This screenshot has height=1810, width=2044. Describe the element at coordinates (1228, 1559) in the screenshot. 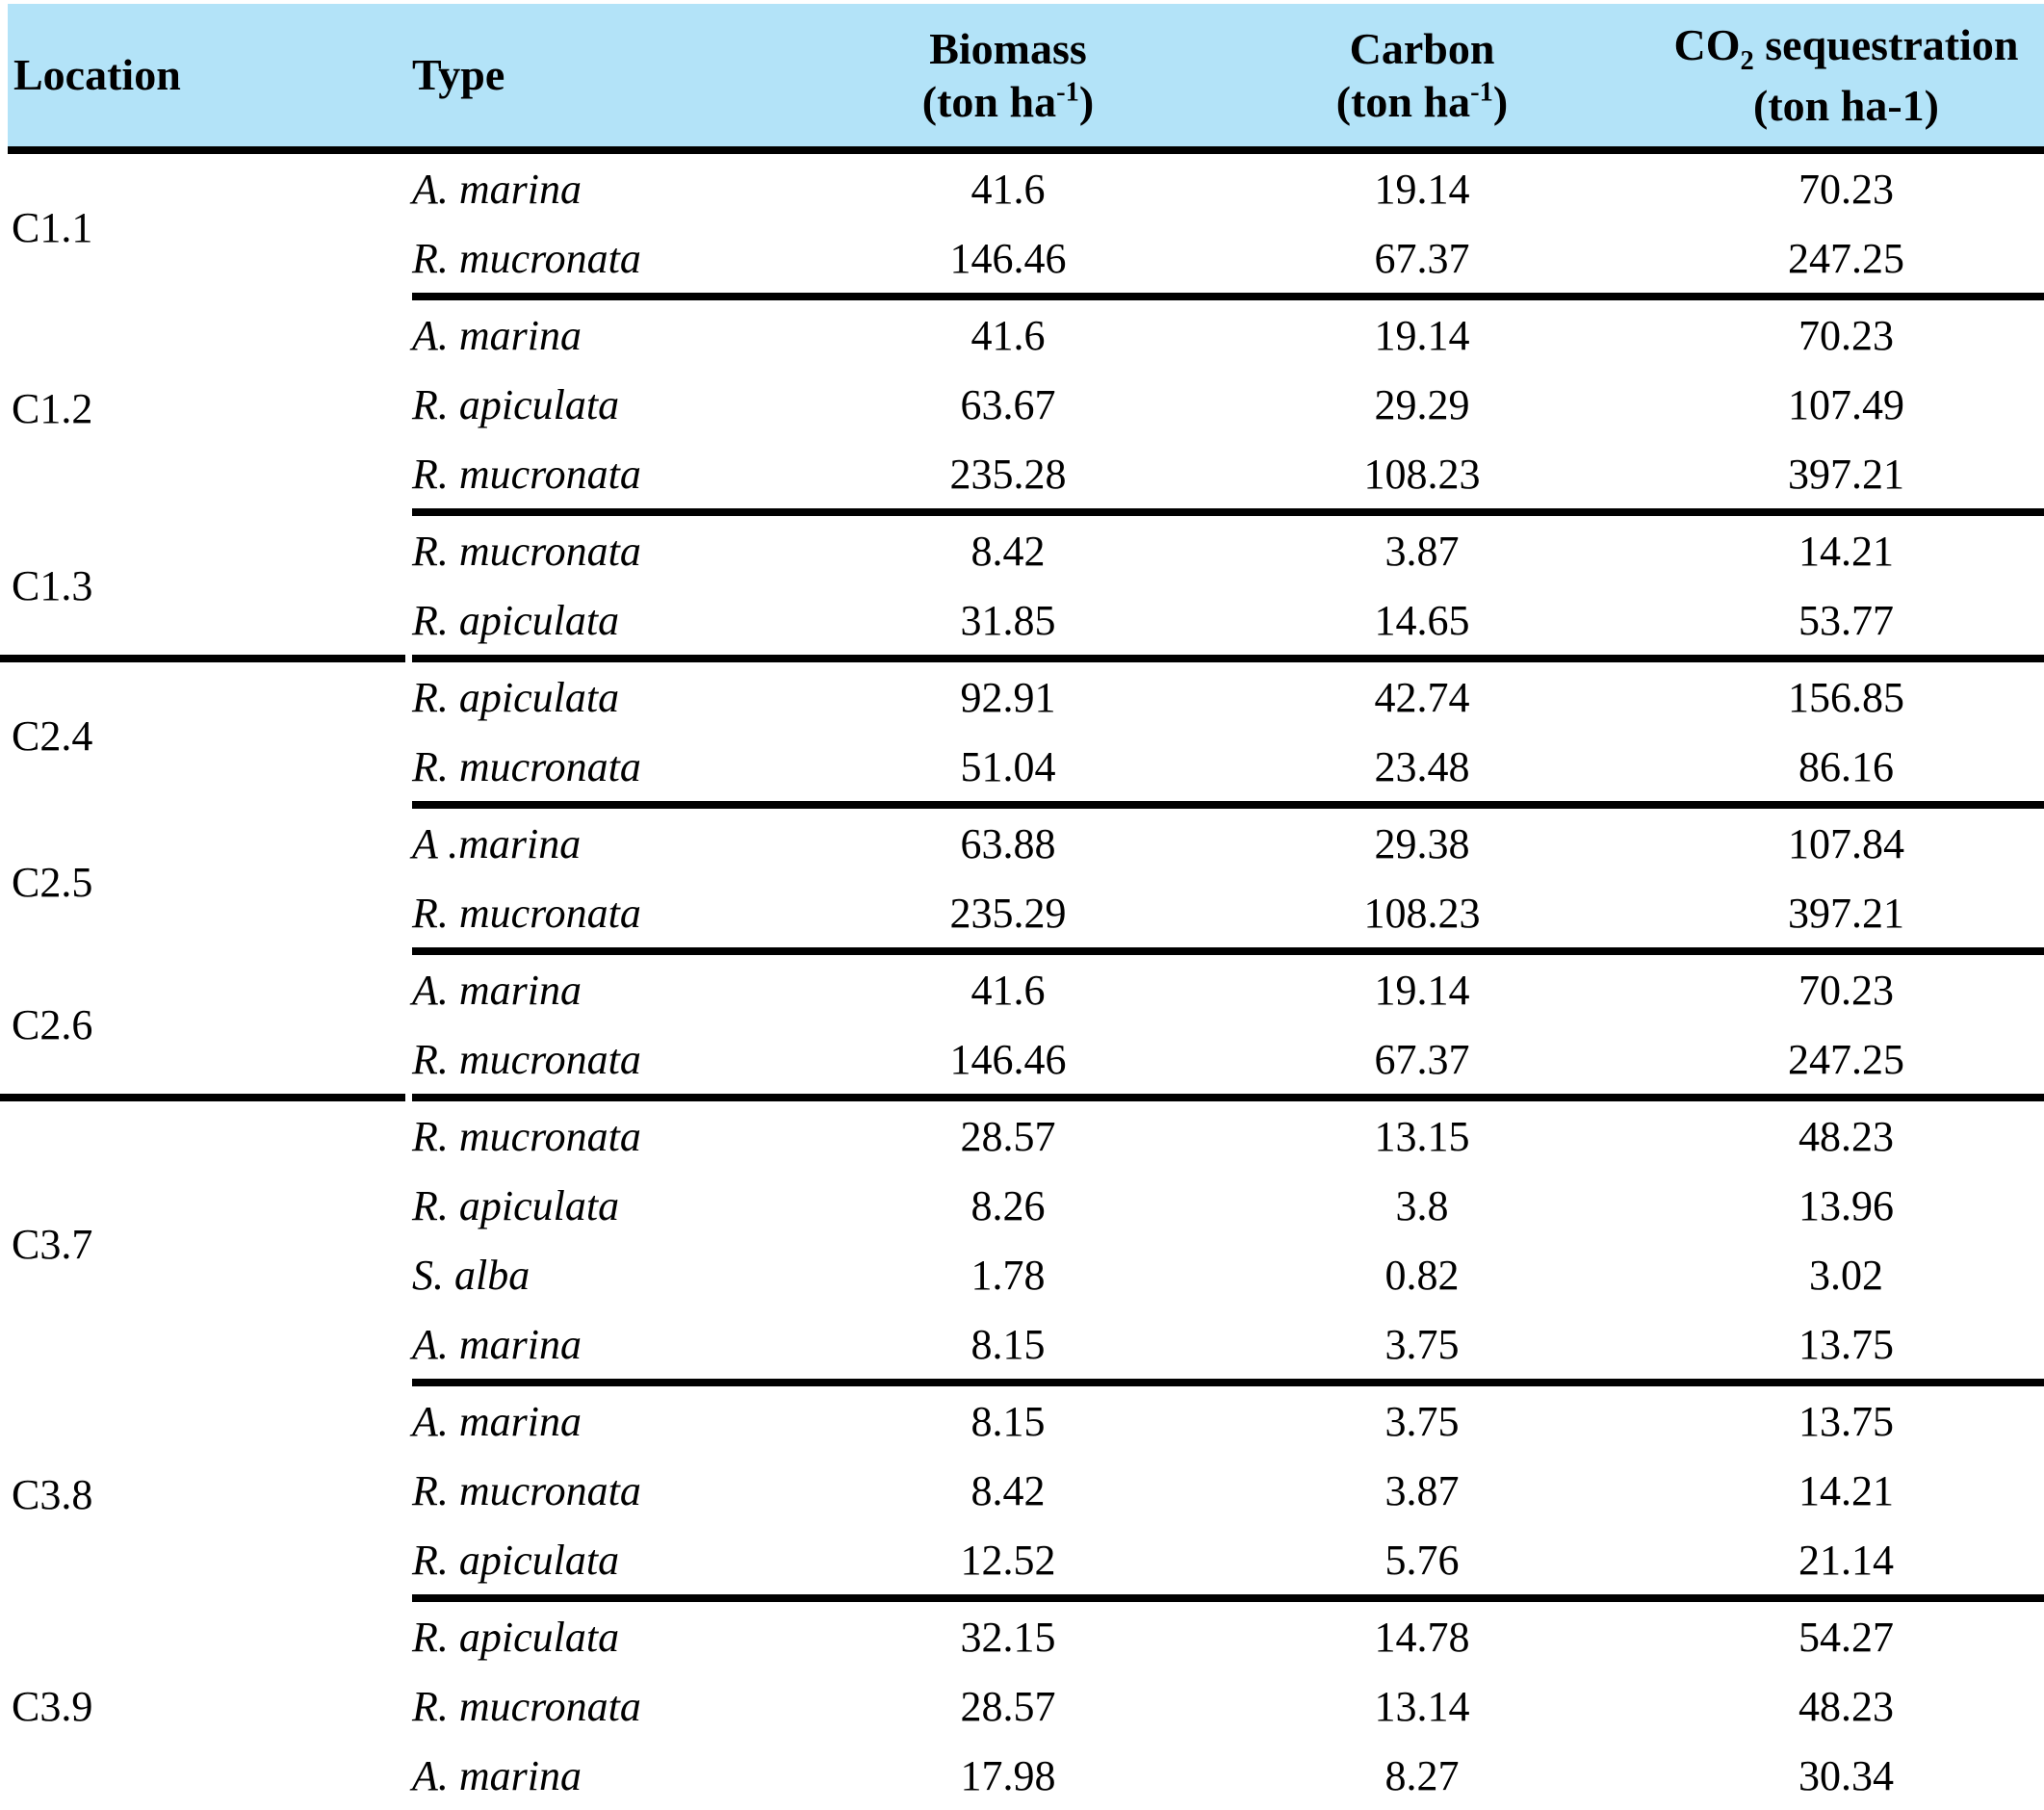

I see `table-row: R. apiculata 12.52 5.76 21.14` at that location.